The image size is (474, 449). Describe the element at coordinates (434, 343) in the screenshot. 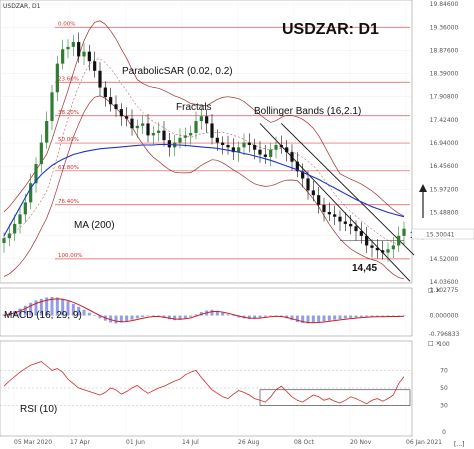

I see `rsi-close-icon: □ ×` at that location.